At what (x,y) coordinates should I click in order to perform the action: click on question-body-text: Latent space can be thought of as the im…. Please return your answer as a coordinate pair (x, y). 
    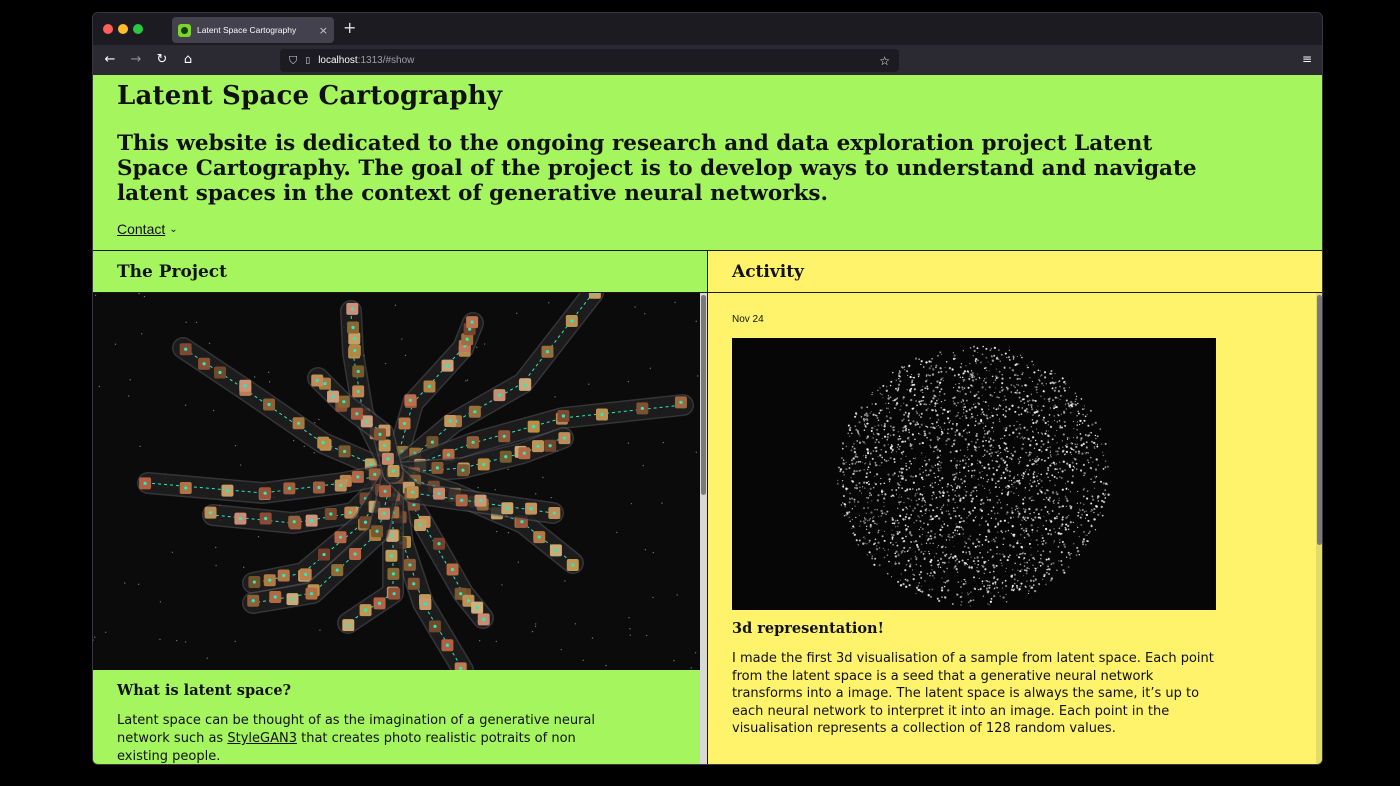
    Looking at the image, I should click on (356, 729).